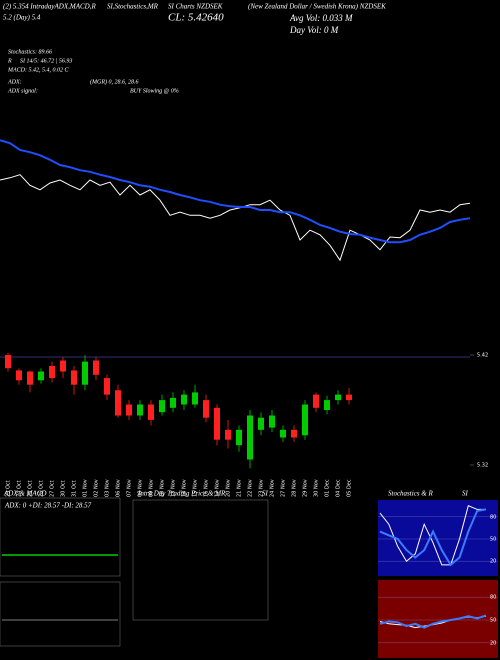 This screenshot has width=500, height=660. What do you see at coordinates (410, 494) in the screenshot?
I see `panel-title: Stochastics & R` at bounding box center [410, 494].